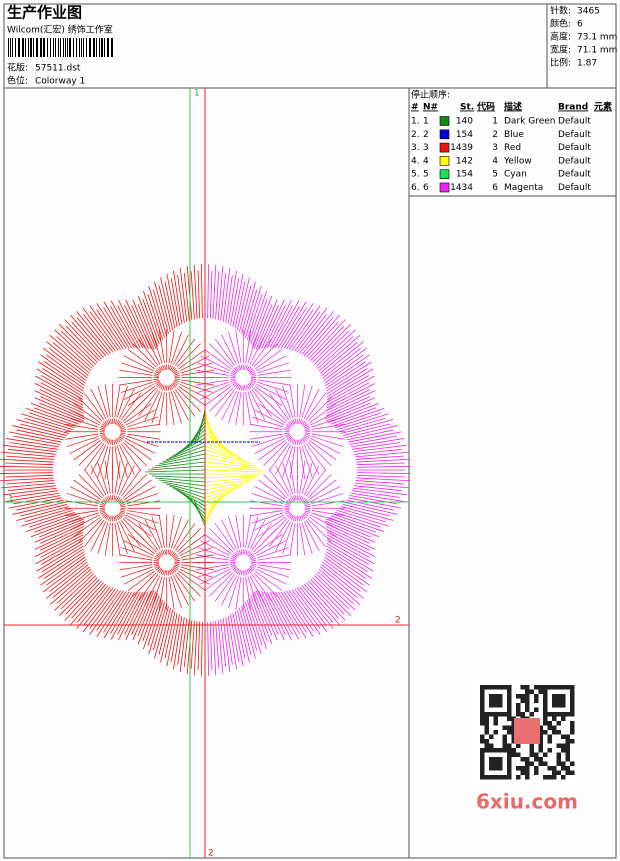  I want to click on colorway-label: 色位:, so click(17, 81).